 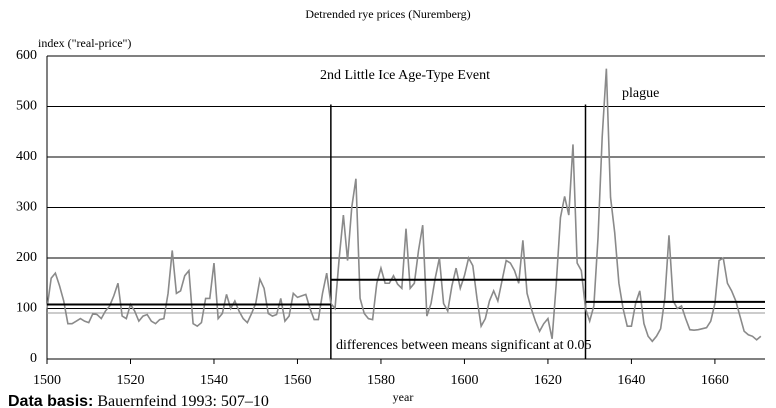 What do you see at coordinates (84, 43) in the screenshot?
I see `y-axis-label: index ("real-price")` at bounding box center [84, 43].